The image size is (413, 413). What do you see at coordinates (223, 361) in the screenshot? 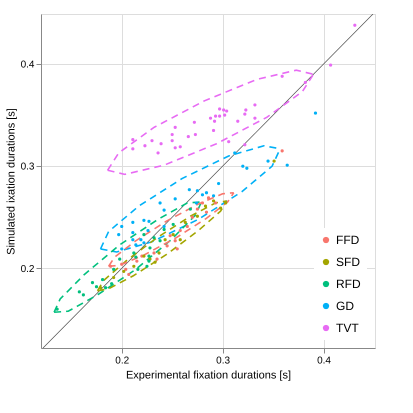
I see `x-tick-label: 0.3` at bounding box center [223, 361].